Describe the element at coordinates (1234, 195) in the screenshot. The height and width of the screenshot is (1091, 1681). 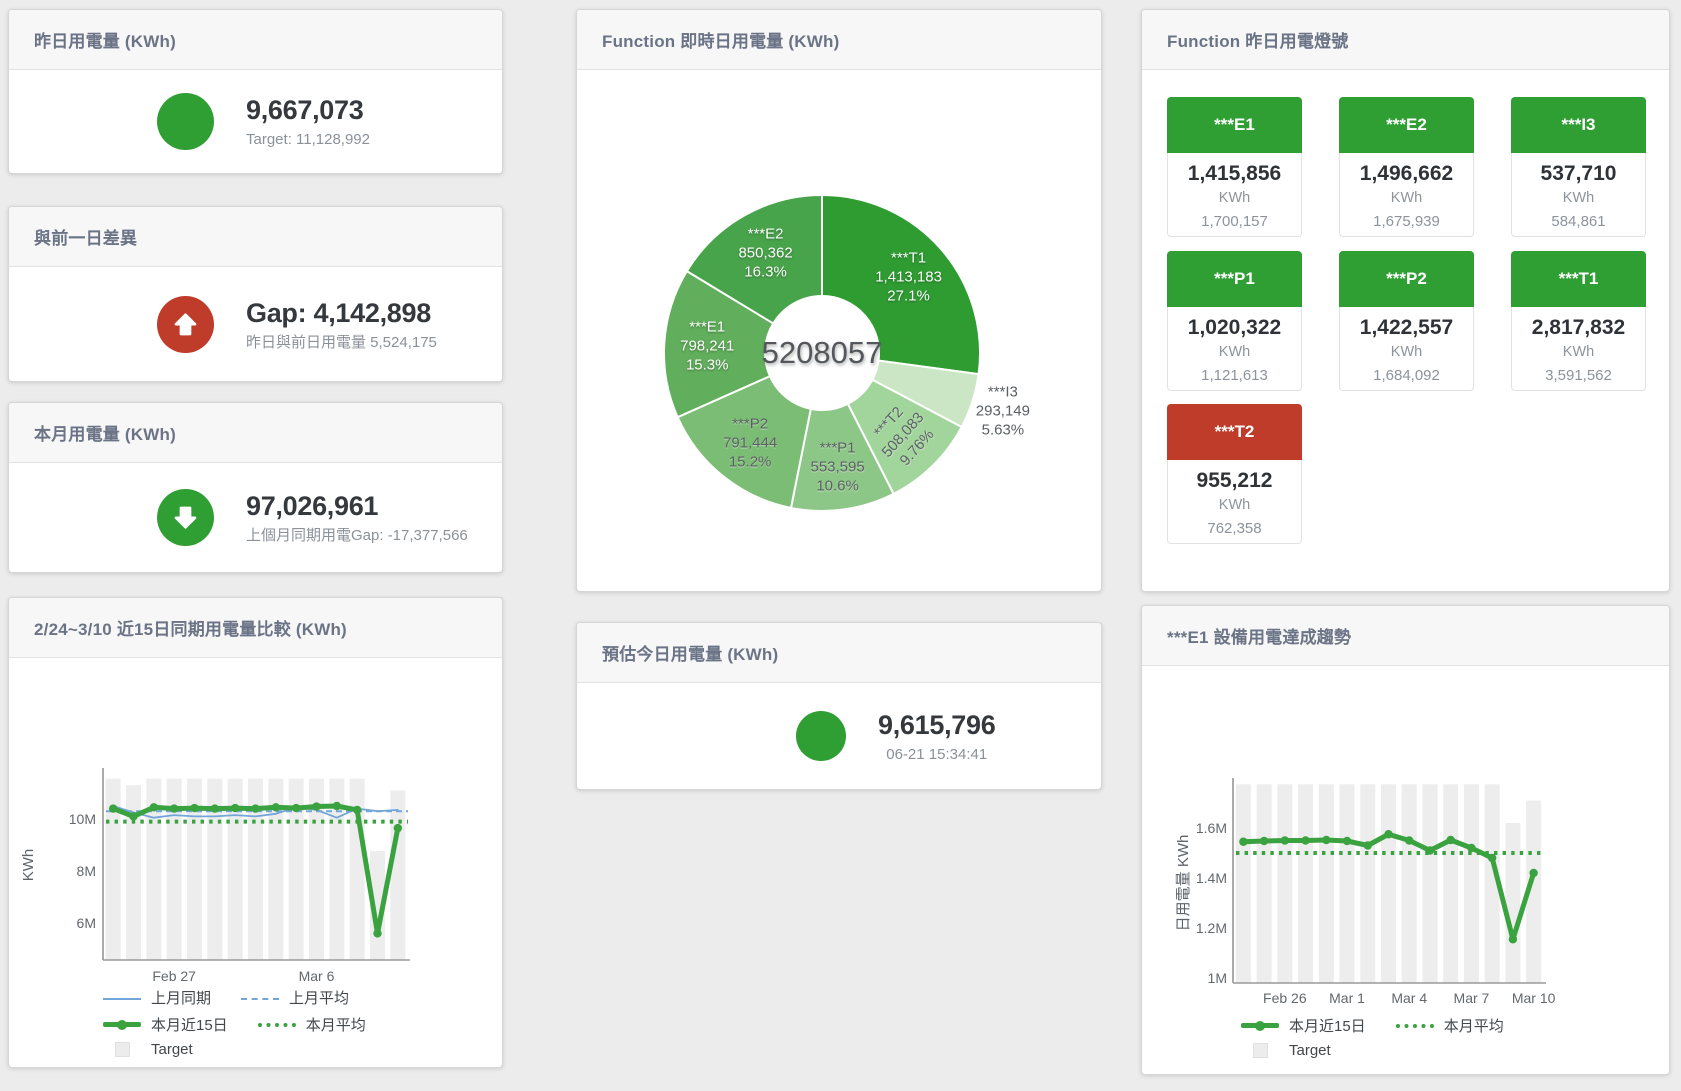
I see `tile-body: 1,415,856 KWh 1,700,157` at that location.